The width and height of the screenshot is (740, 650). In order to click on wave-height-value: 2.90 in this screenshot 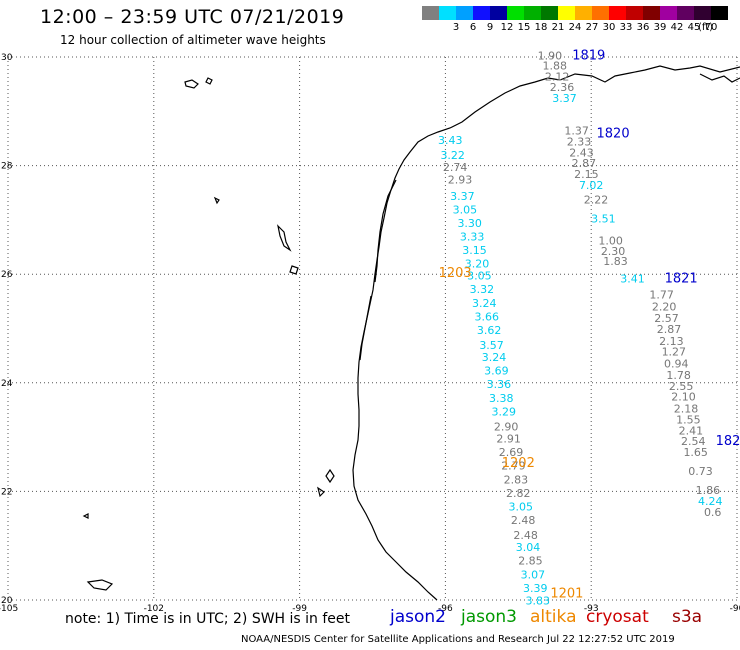, I will do `click(506, 427)`.